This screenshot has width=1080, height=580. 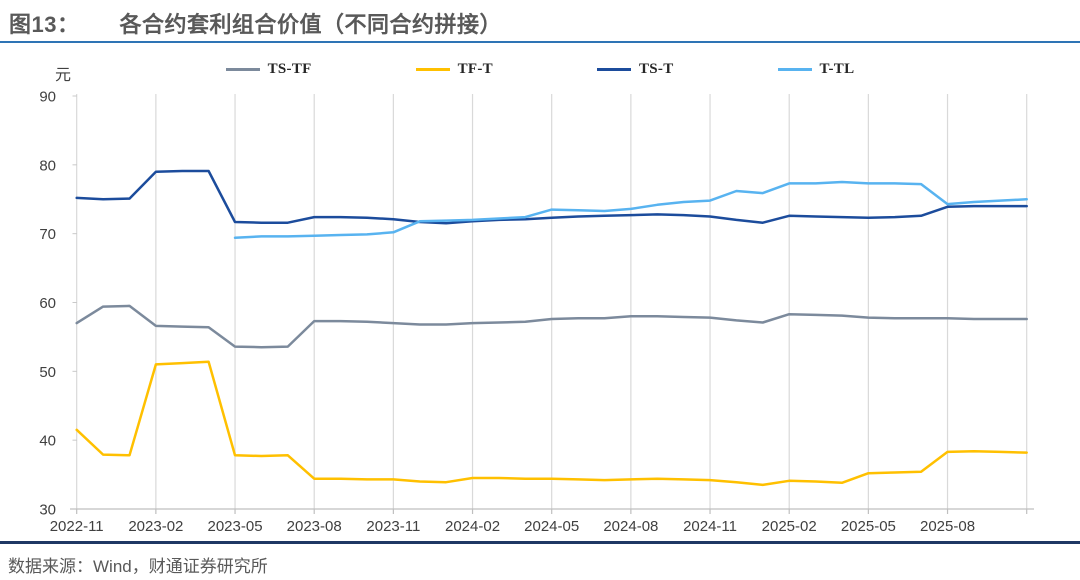 I want to click on footer-divider, so click(x=540, y=542).